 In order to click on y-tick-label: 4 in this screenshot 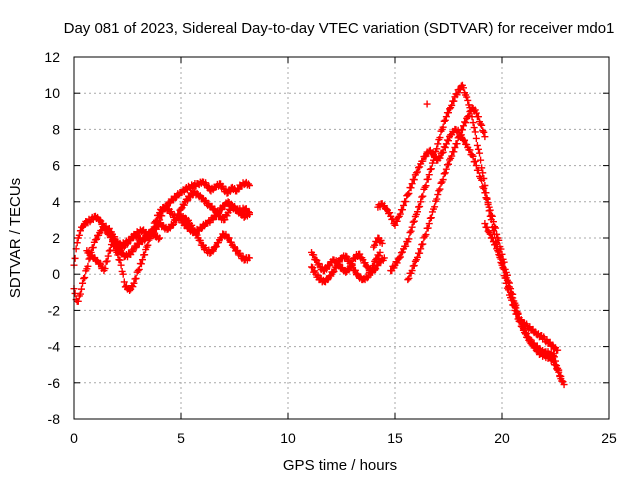, I will do `click(56, 202)`.